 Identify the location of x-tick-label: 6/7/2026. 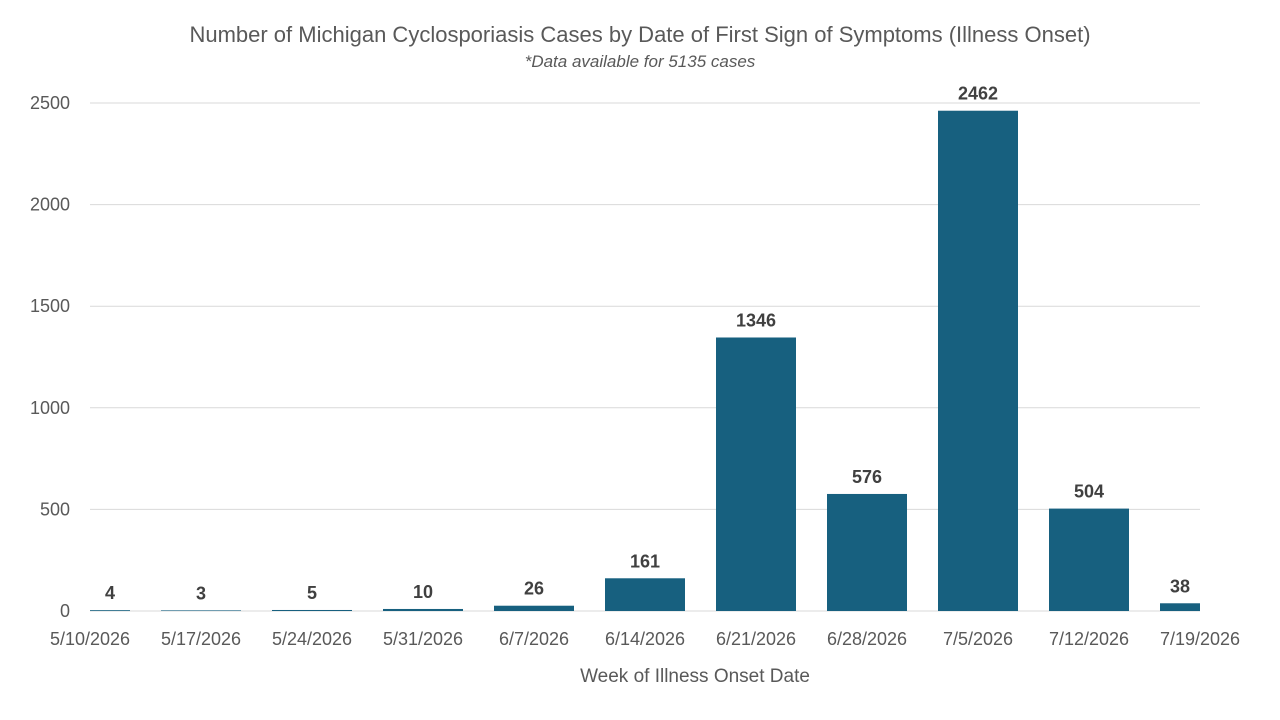
(534, 639).